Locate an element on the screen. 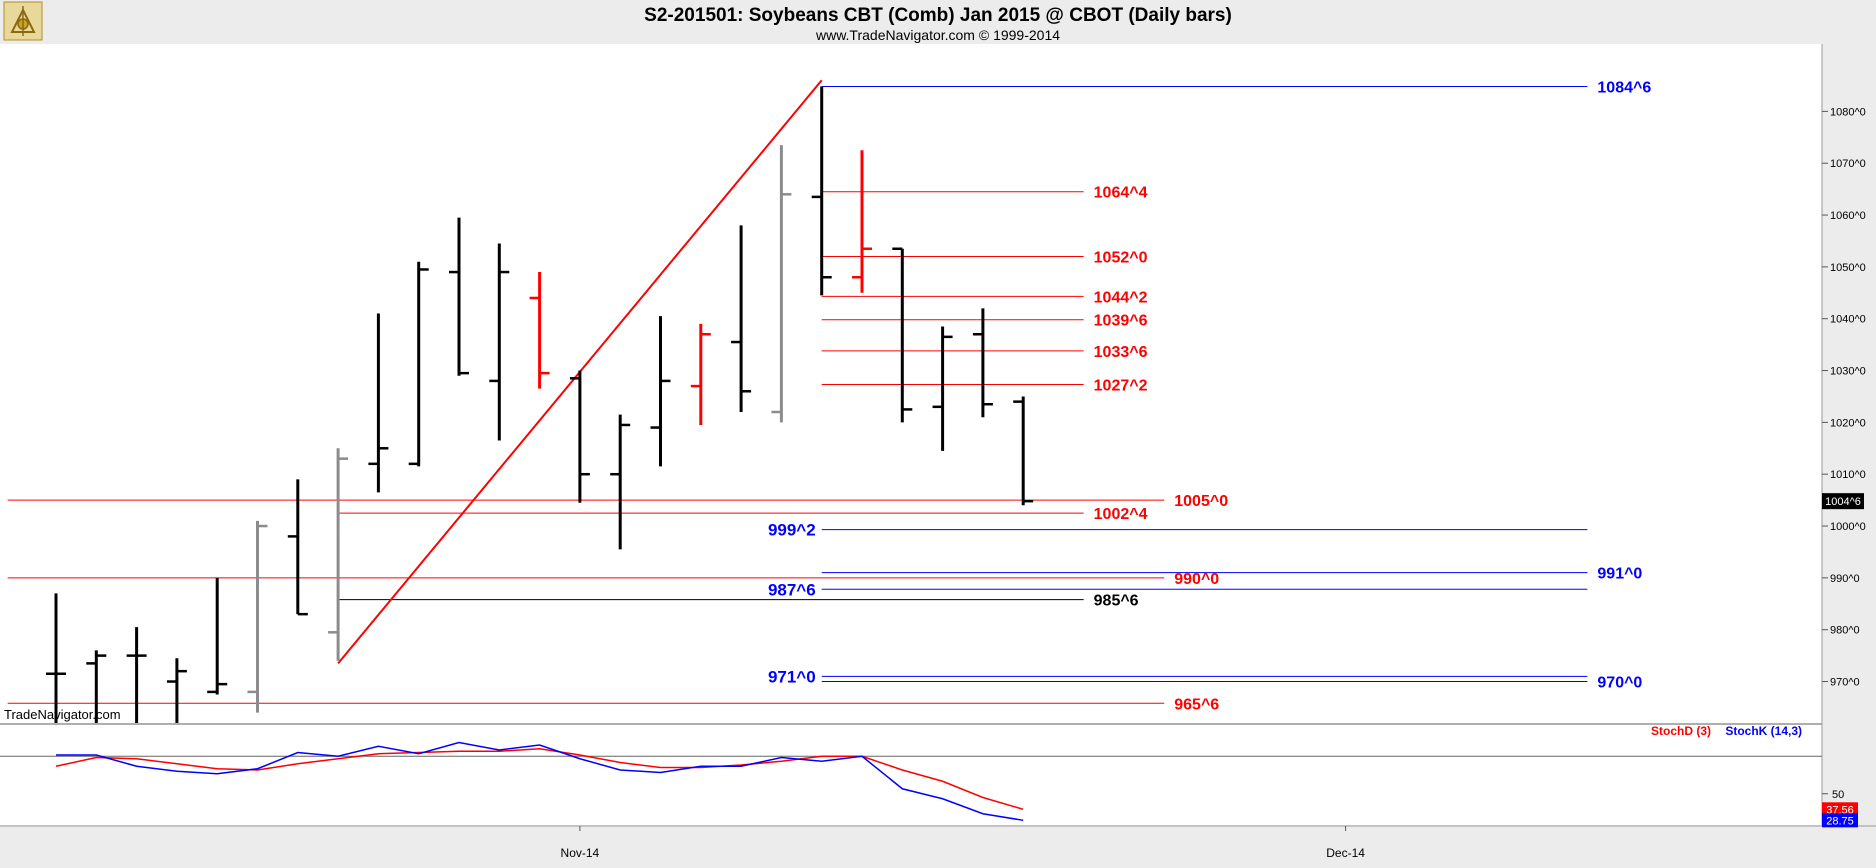  price-level-label: 1005^0 is located at coordinates (1201, 501).